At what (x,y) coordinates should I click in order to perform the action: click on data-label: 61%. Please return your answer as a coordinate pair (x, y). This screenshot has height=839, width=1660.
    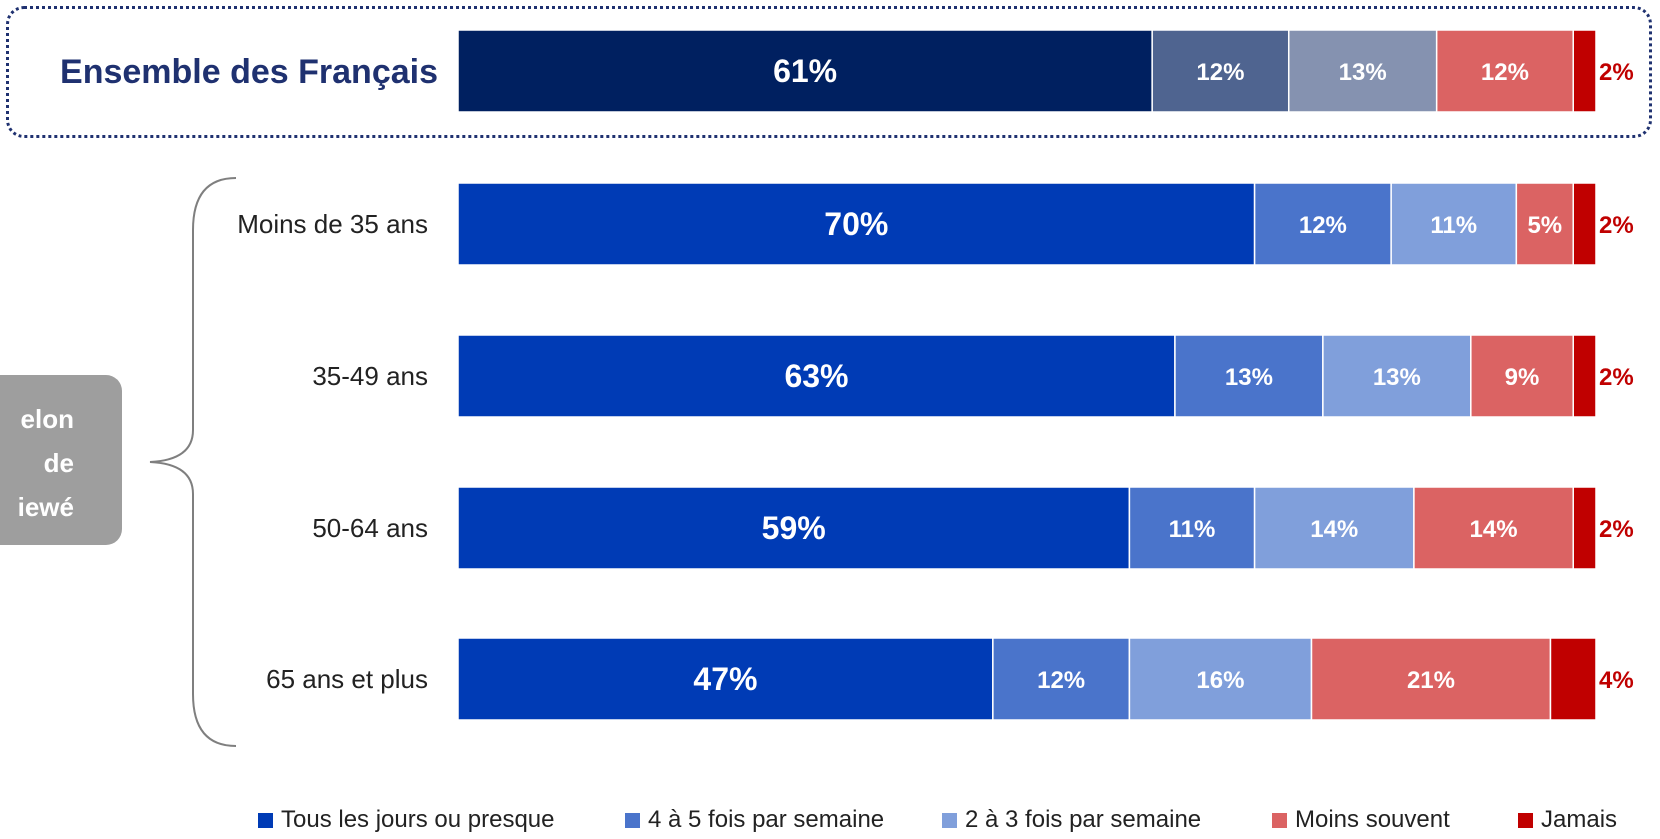
    Looking at the image, I should click on (805, 71).